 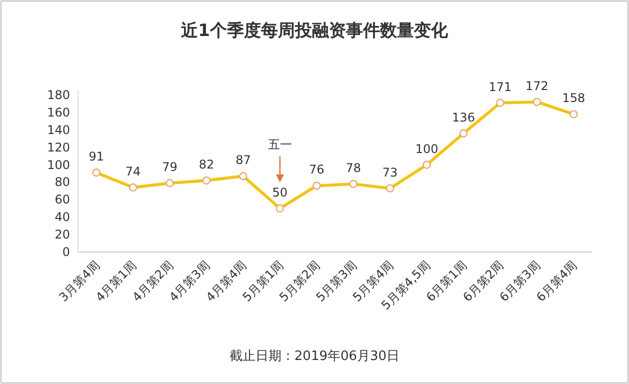 What do you see at coordinates (280, 144) in the screenshot?
I see `annotation: 五一` at bounding box center [280, 144].